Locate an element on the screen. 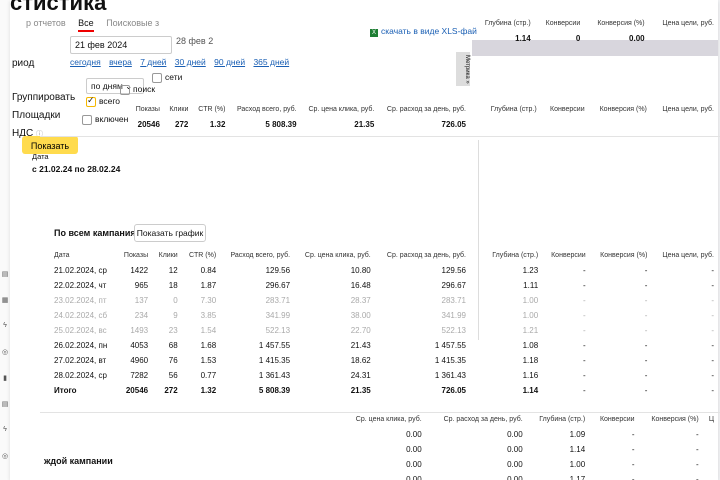 This screenshot has height=480, width=720. table-icon: ▤ is located at coordinates (5, 404).